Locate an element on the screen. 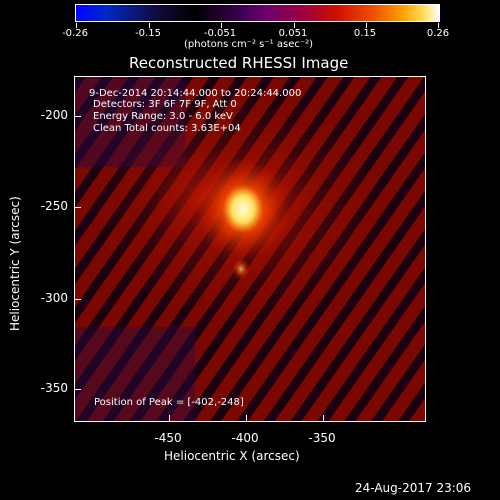 The height and width of the screenshot is (500, 500). footer-date: 24-Aug-2017 23:06 is located at coordinates (413, 488).